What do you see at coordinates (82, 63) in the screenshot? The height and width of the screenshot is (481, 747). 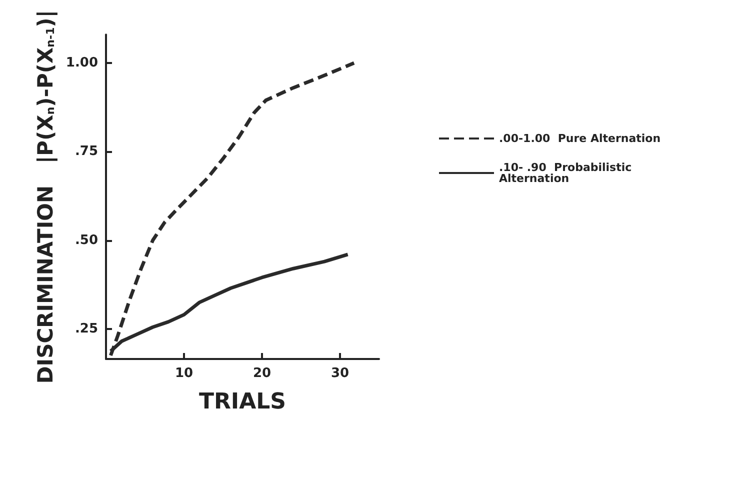 I see `y-tick-label: 1.00` at bounding box center [82, 63].